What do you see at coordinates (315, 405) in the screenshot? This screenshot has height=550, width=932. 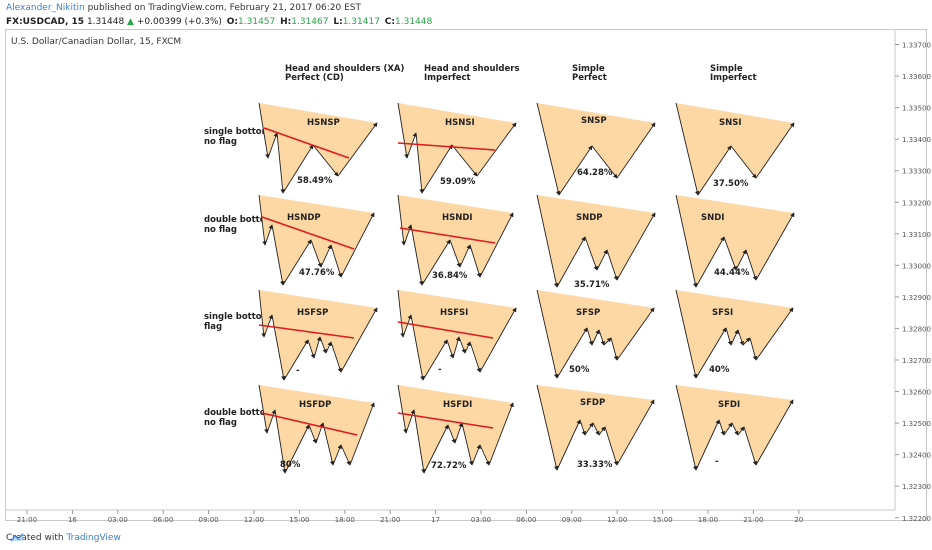 I see `pattern-name: HSFDP` at bounding box center [315, 405].